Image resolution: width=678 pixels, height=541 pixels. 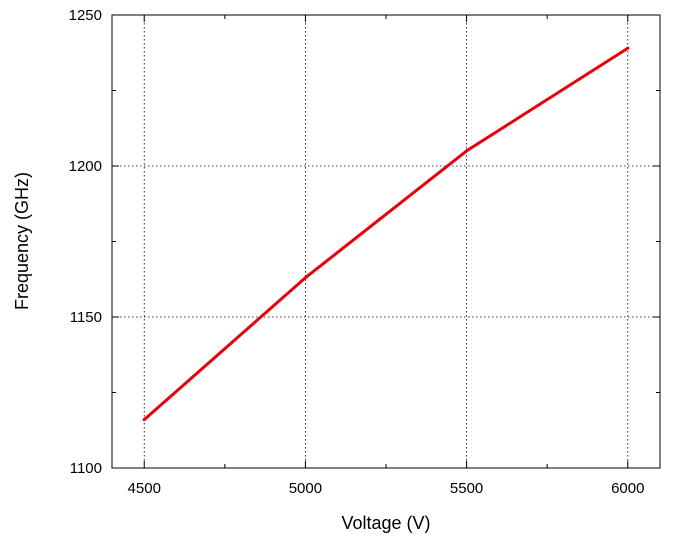 I want to click on x-tick-label: 6000, so click(x=627, y=488).